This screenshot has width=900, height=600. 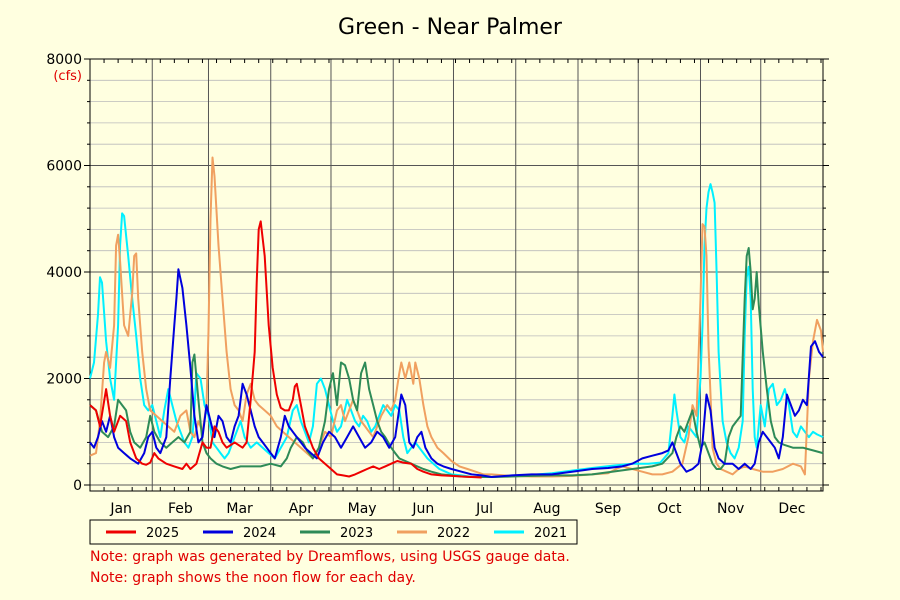 I want to click on y-tick-label: 4000, so click(x=64, y=273).